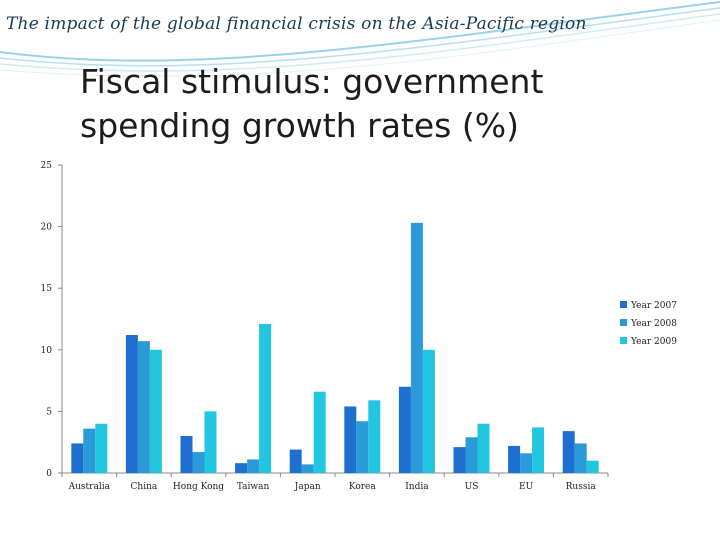 The image size is (720, 540). I want to click on x-tick-label: Japan, so click(307, 487).